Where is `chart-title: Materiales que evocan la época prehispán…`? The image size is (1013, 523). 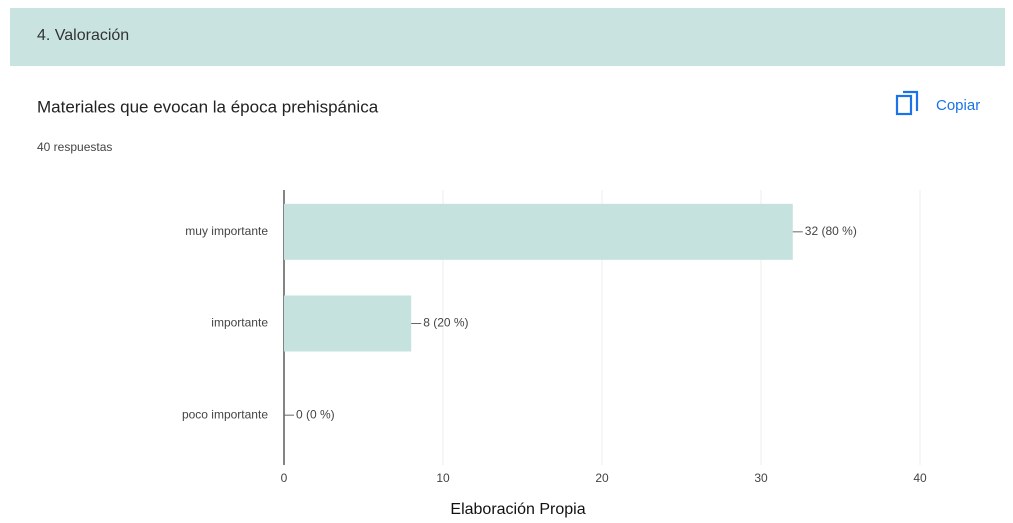 chart-title: Materiales que evocan la época prehispán… is located at coordinates (208, 106).